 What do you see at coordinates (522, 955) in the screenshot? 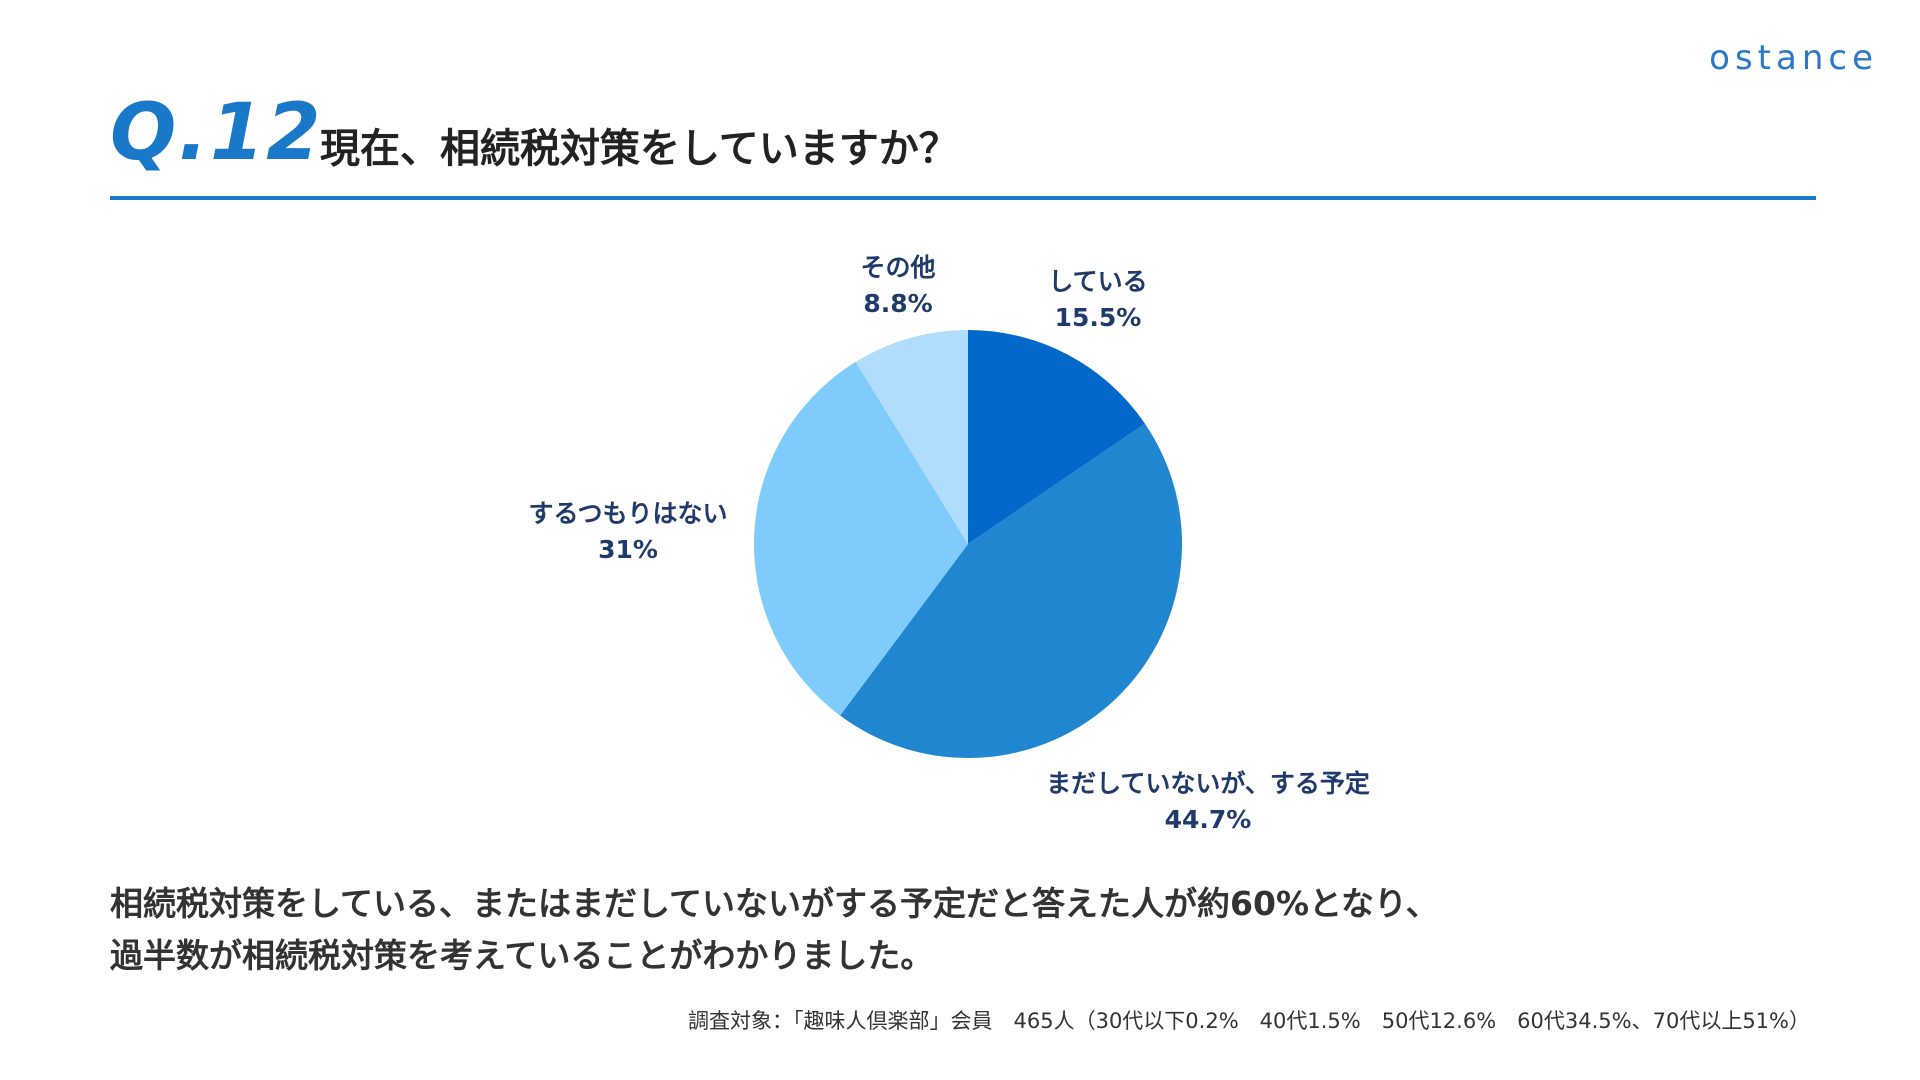
I see `summary-line-2: 過半数が相続税対策を考えていることがわかりました。` at bounding box center [522, 955].